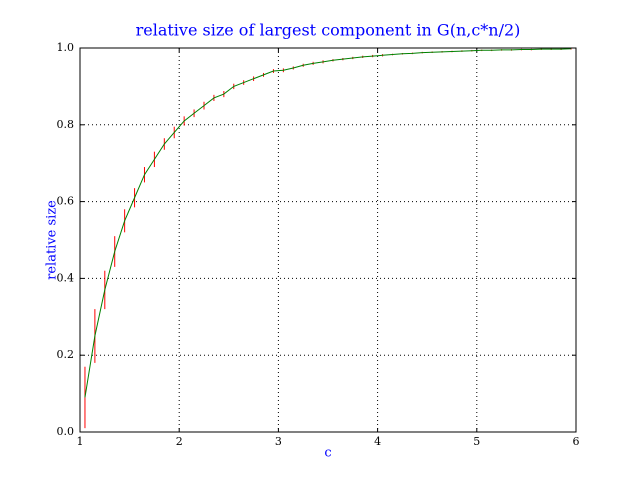 The width and height of the screenshot is (640, 480). I want to click on y-tick-label: 0.6, so click(66, 201).